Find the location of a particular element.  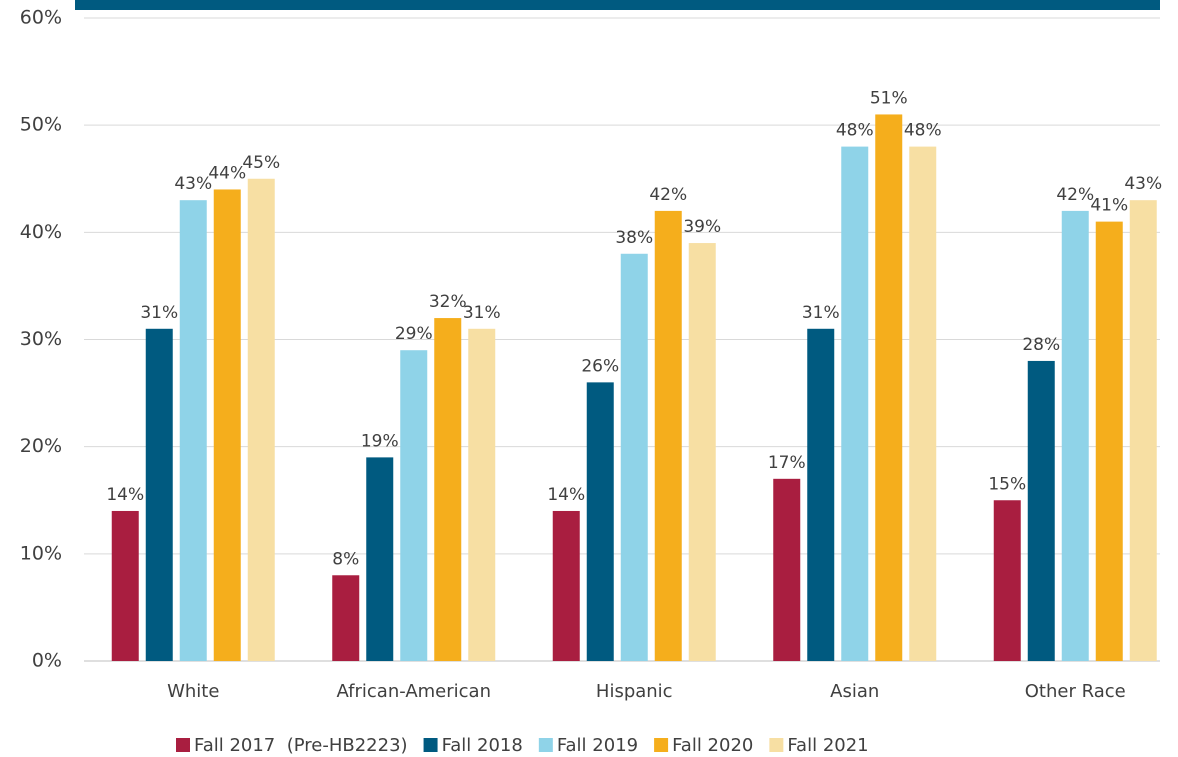

y-tick-label: 0% is located at coordinates (47, 661).